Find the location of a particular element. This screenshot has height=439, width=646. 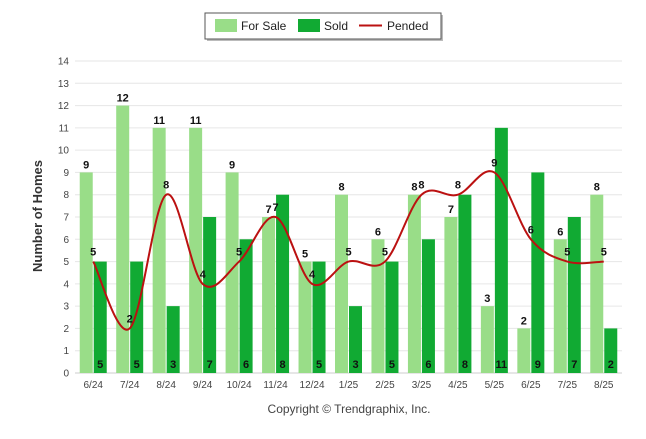

legend: For Sale Sold Pended is located at coordinates (323, 26).